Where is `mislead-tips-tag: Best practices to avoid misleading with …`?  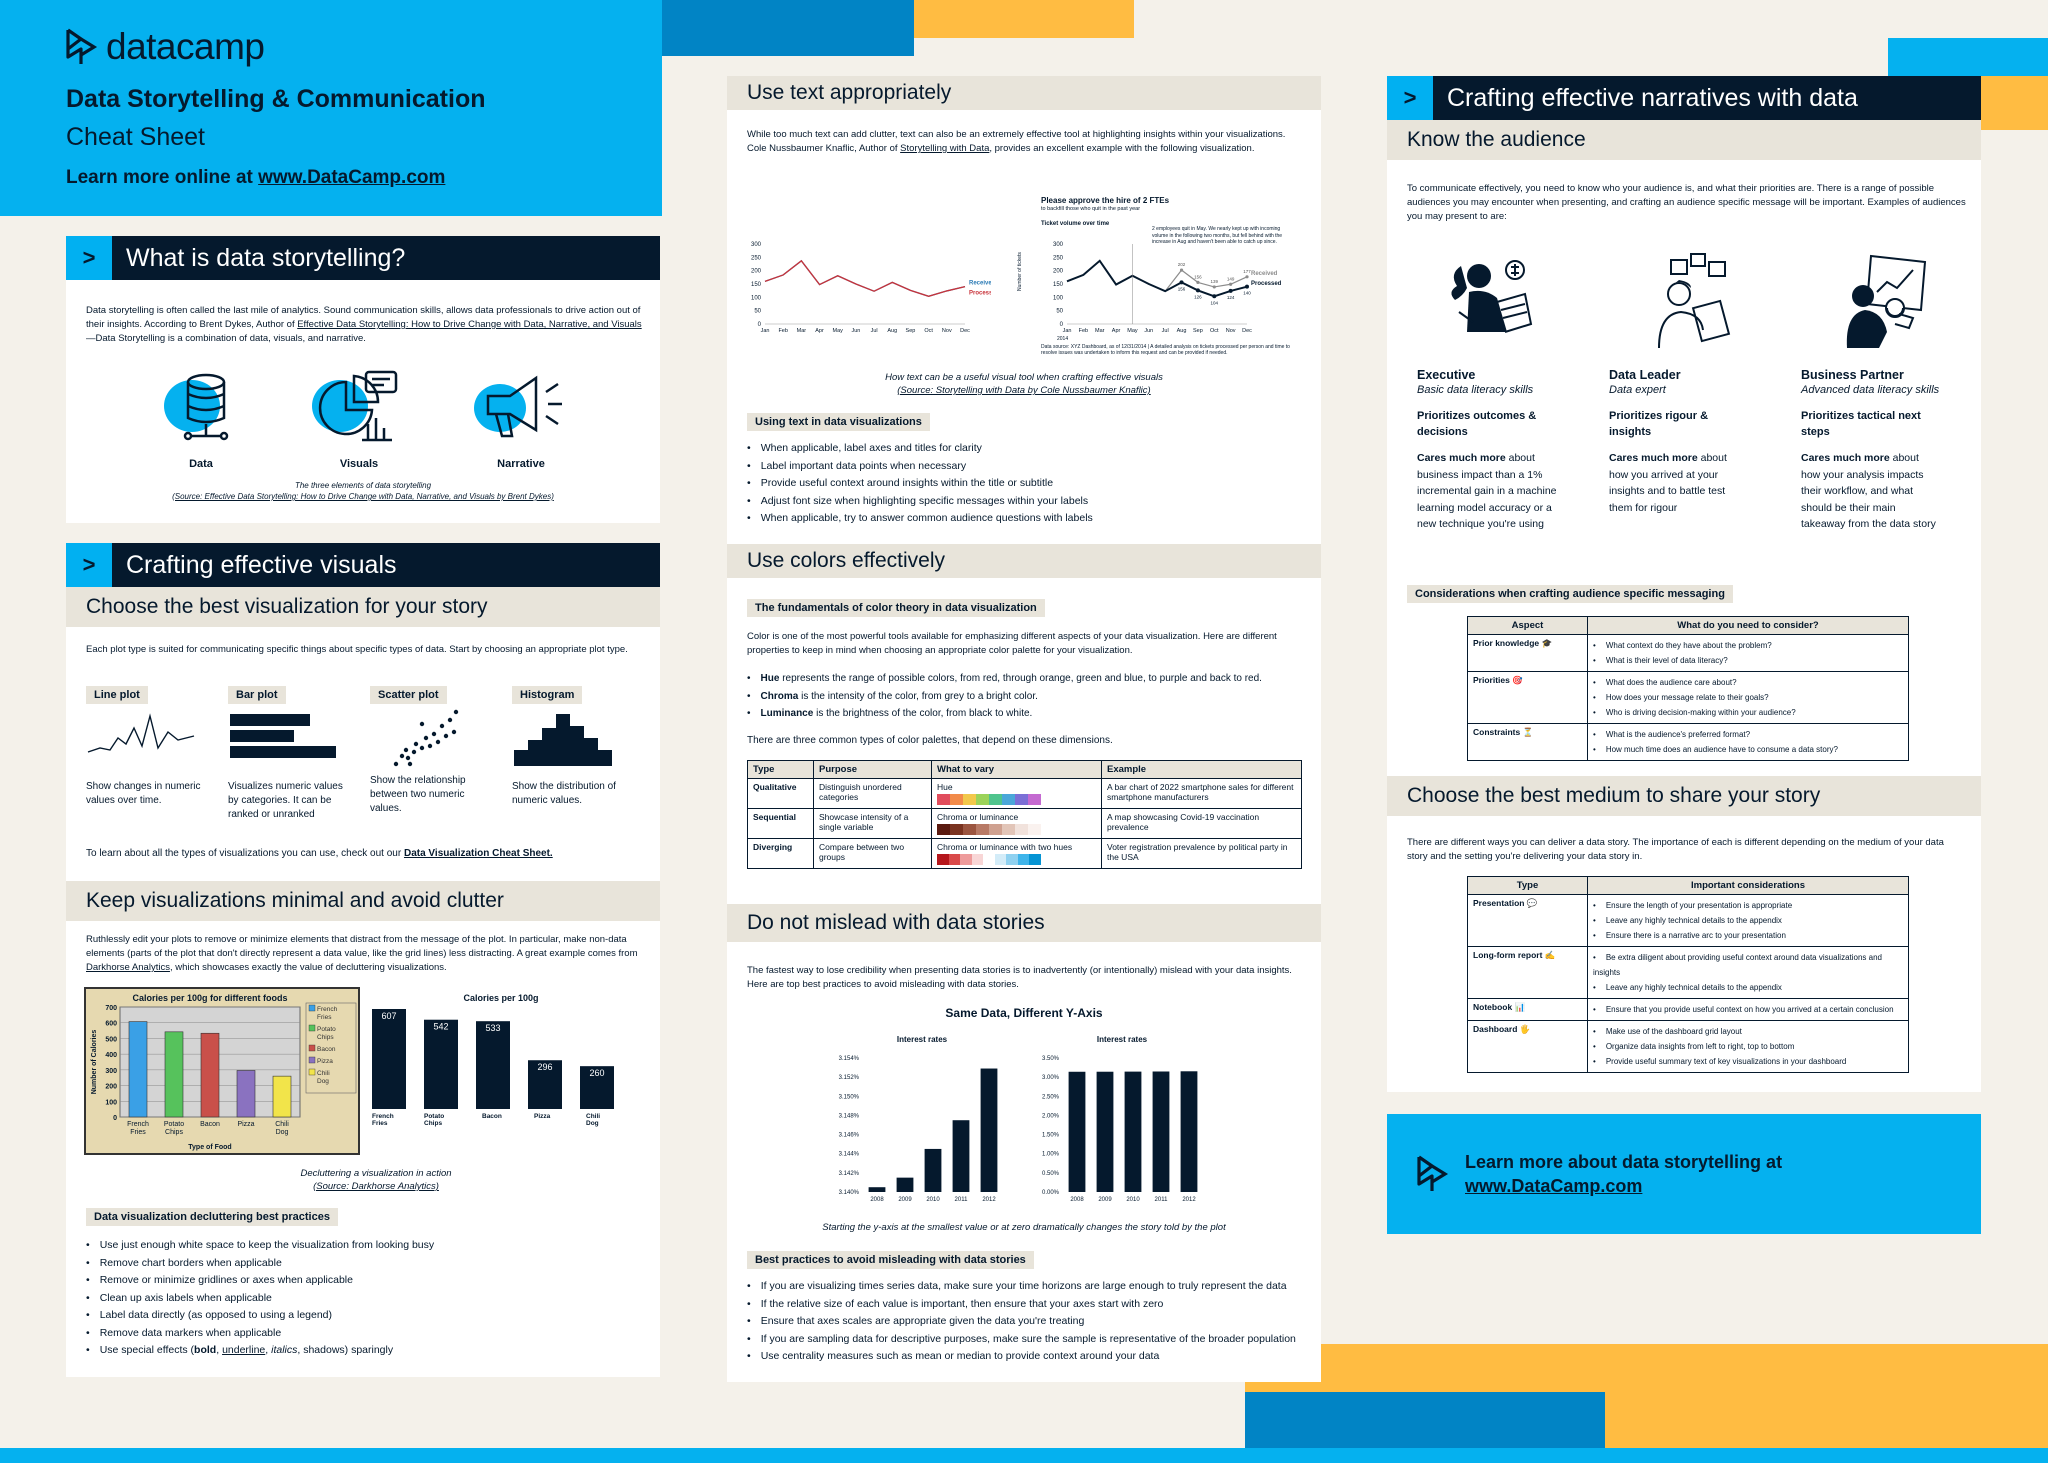 mislead-tips-tag: Best practices to avoid misleading with … is located at coordinates (890, 1260).